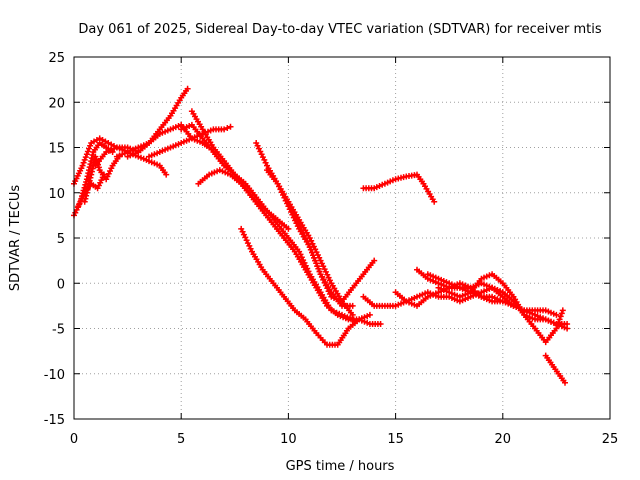 Image resolution: width=640 pixels, height=480 pixels. I want to click on x-tick-label: 20, so click(503, 439).